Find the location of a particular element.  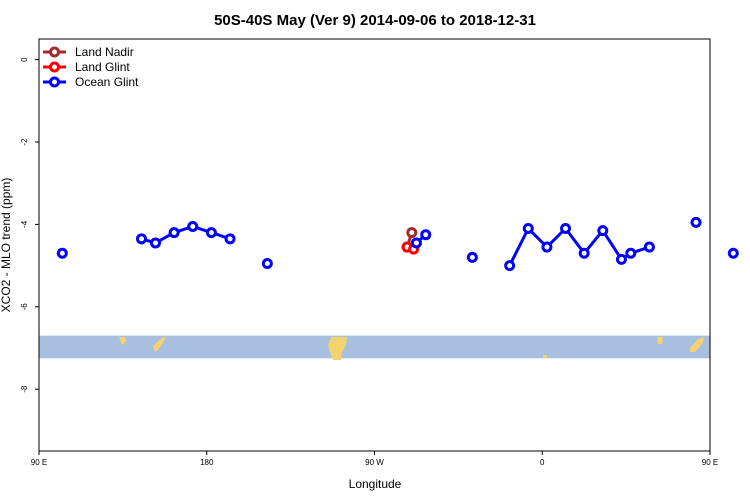

legend-label: Land Glint is located at coordinates (102, 67).